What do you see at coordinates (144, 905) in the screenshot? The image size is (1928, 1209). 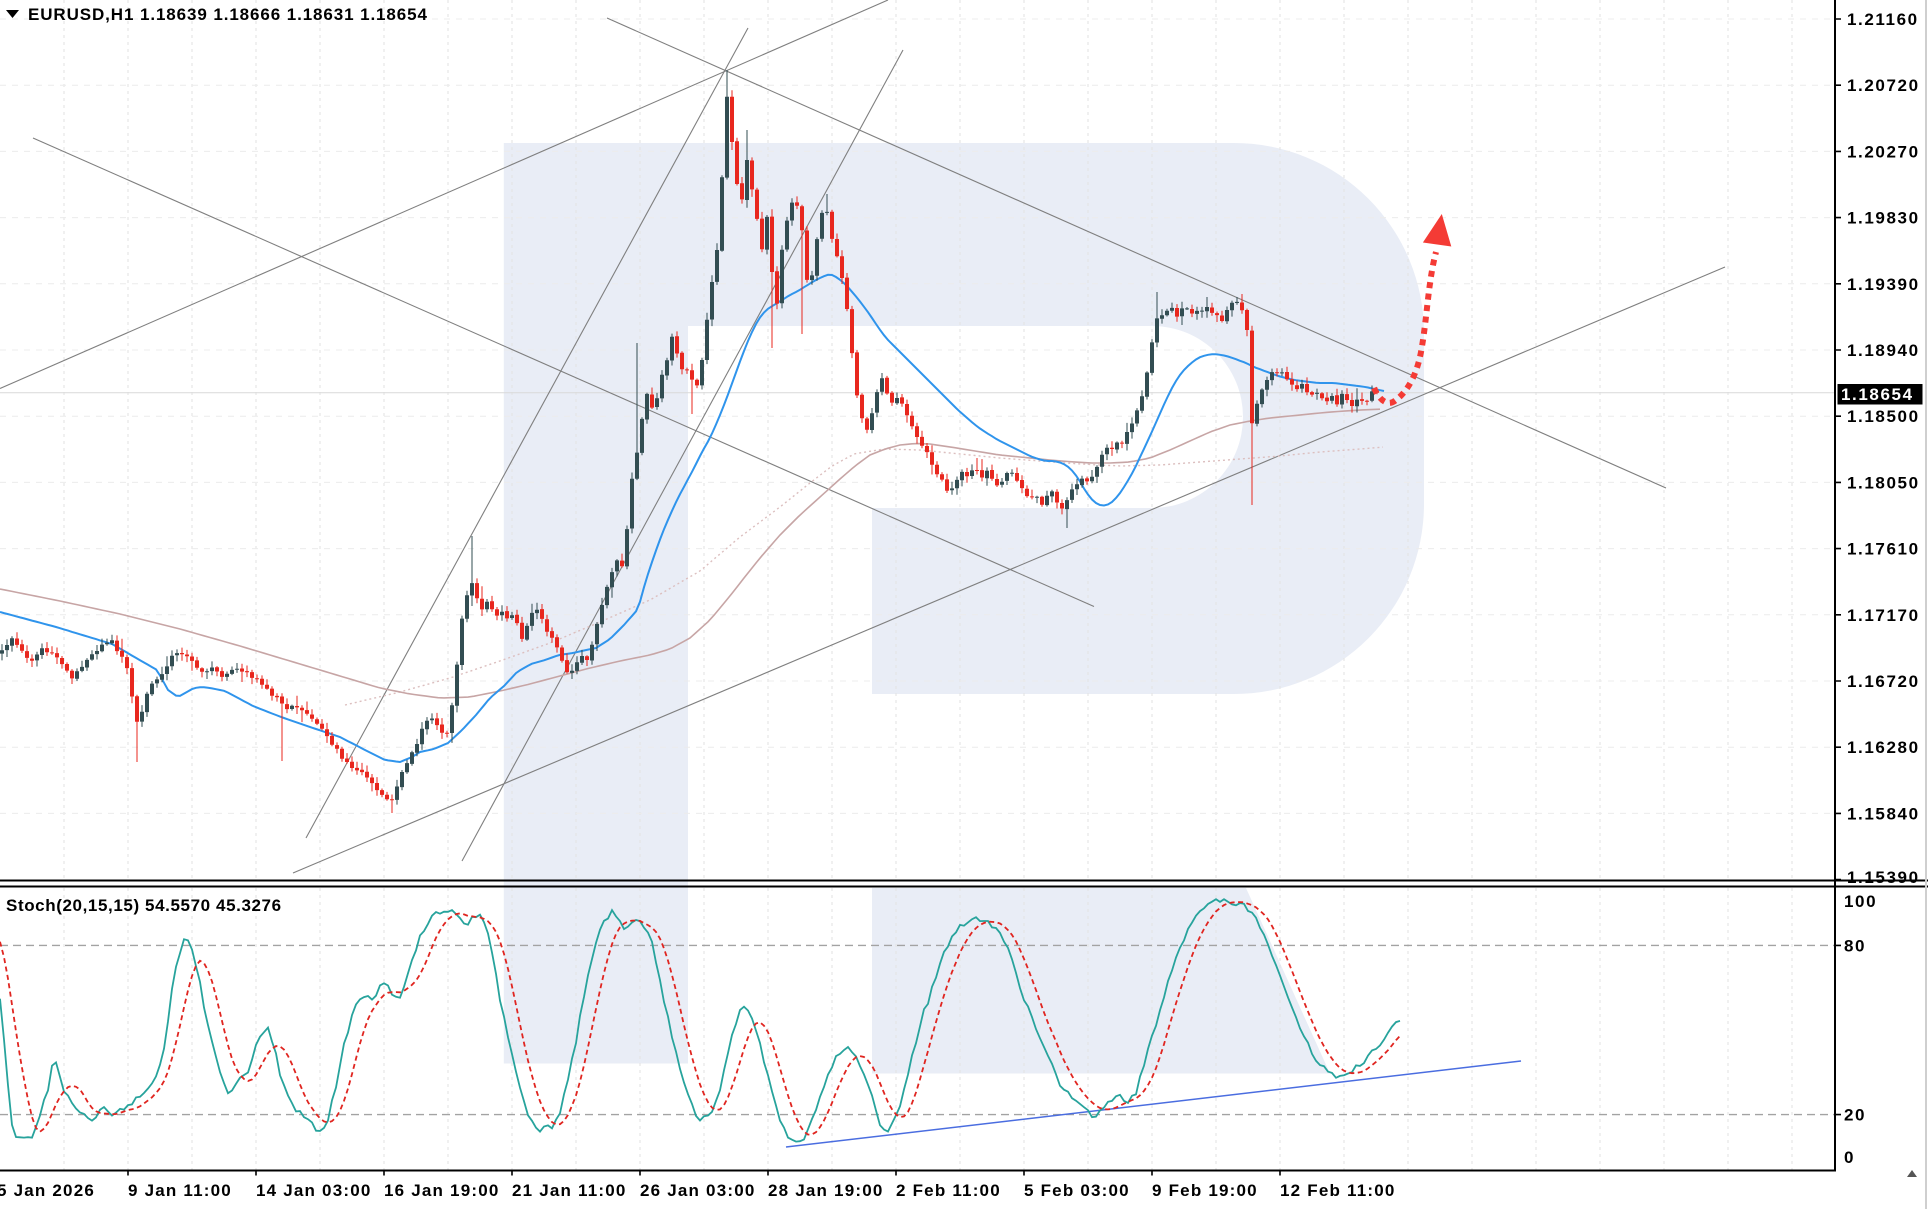 I see `svg-text:Stoch(20,15,15) 54.5570 45.327: Stoch(20,15,15) 54.5570 45.3276` at bounding box center [144, 905].